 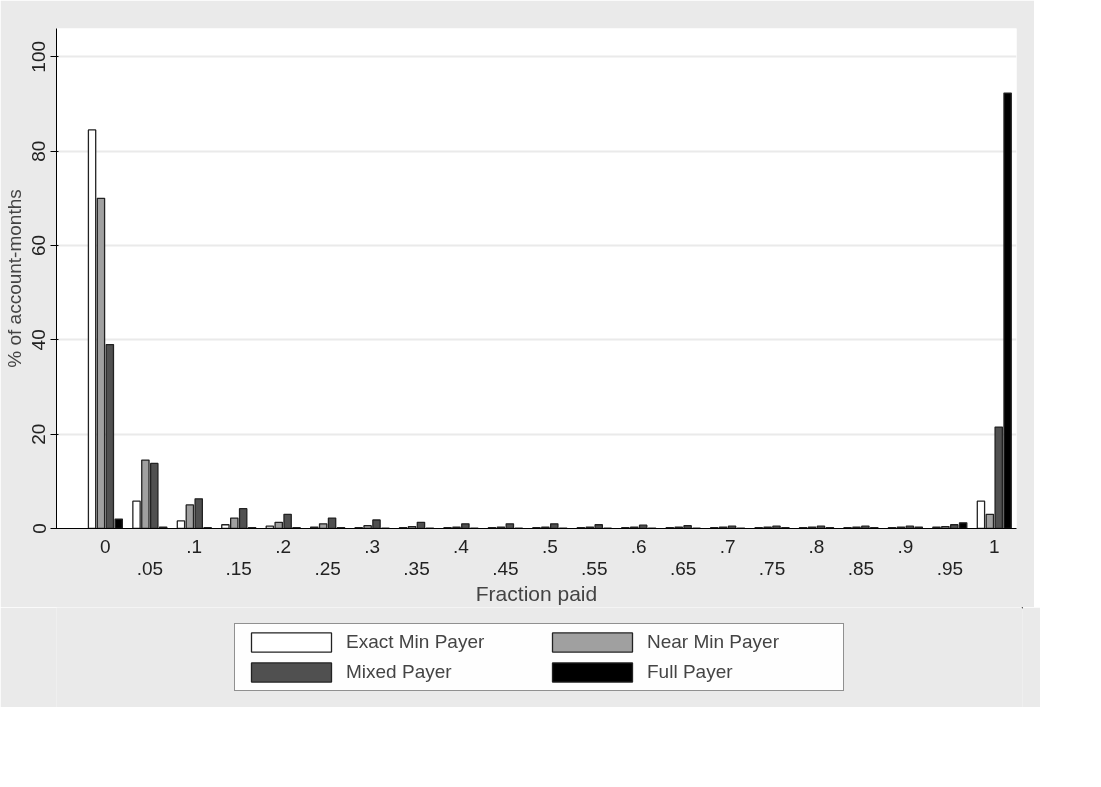 I want to click on x-tick-label: .05, so click(x=150, y=568).